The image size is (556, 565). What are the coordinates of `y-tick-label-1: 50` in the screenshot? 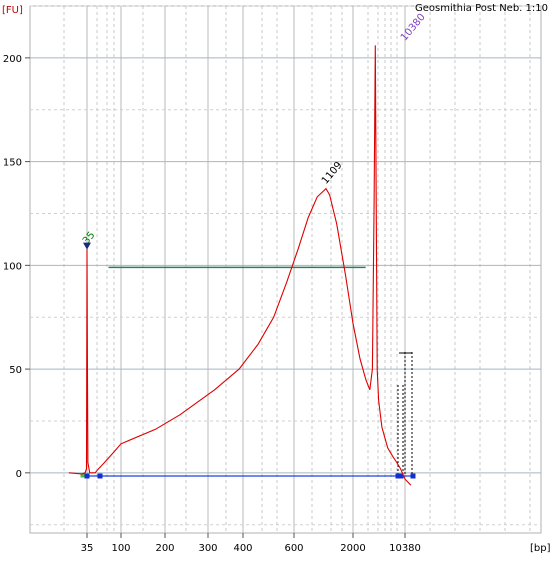 It's located at (15, 370).